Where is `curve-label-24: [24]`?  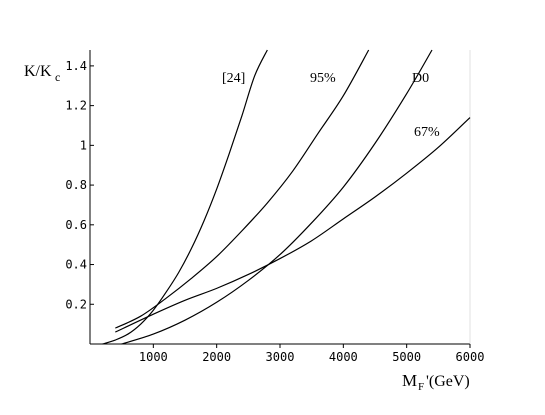 curve-label-24: [24] is located at coordinates (233, 78).